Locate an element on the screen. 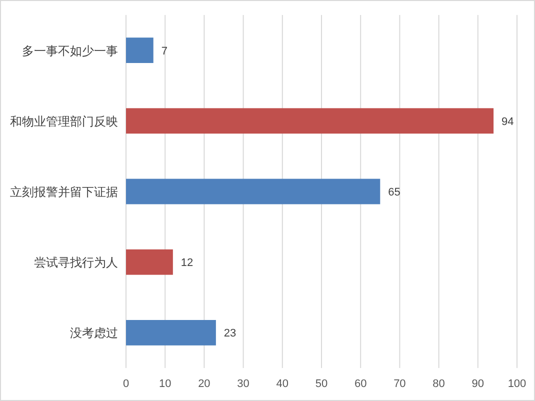  y-tick-label: 和物业管理部门反映 is located at coordinates (64, 121).